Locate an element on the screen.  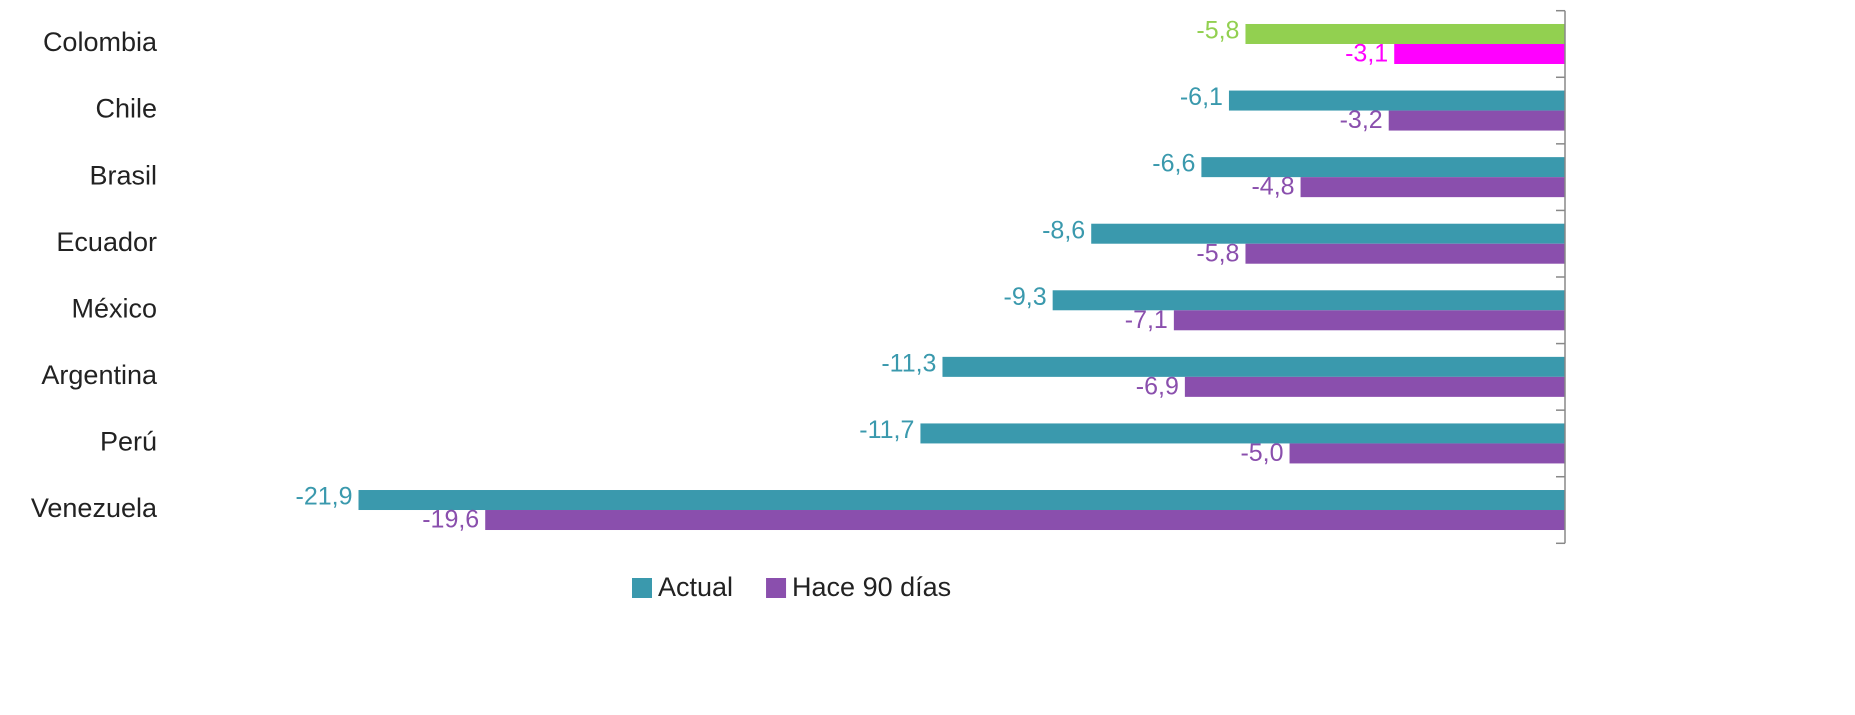
legend-label: Actual is located at coordinates (695, 587).